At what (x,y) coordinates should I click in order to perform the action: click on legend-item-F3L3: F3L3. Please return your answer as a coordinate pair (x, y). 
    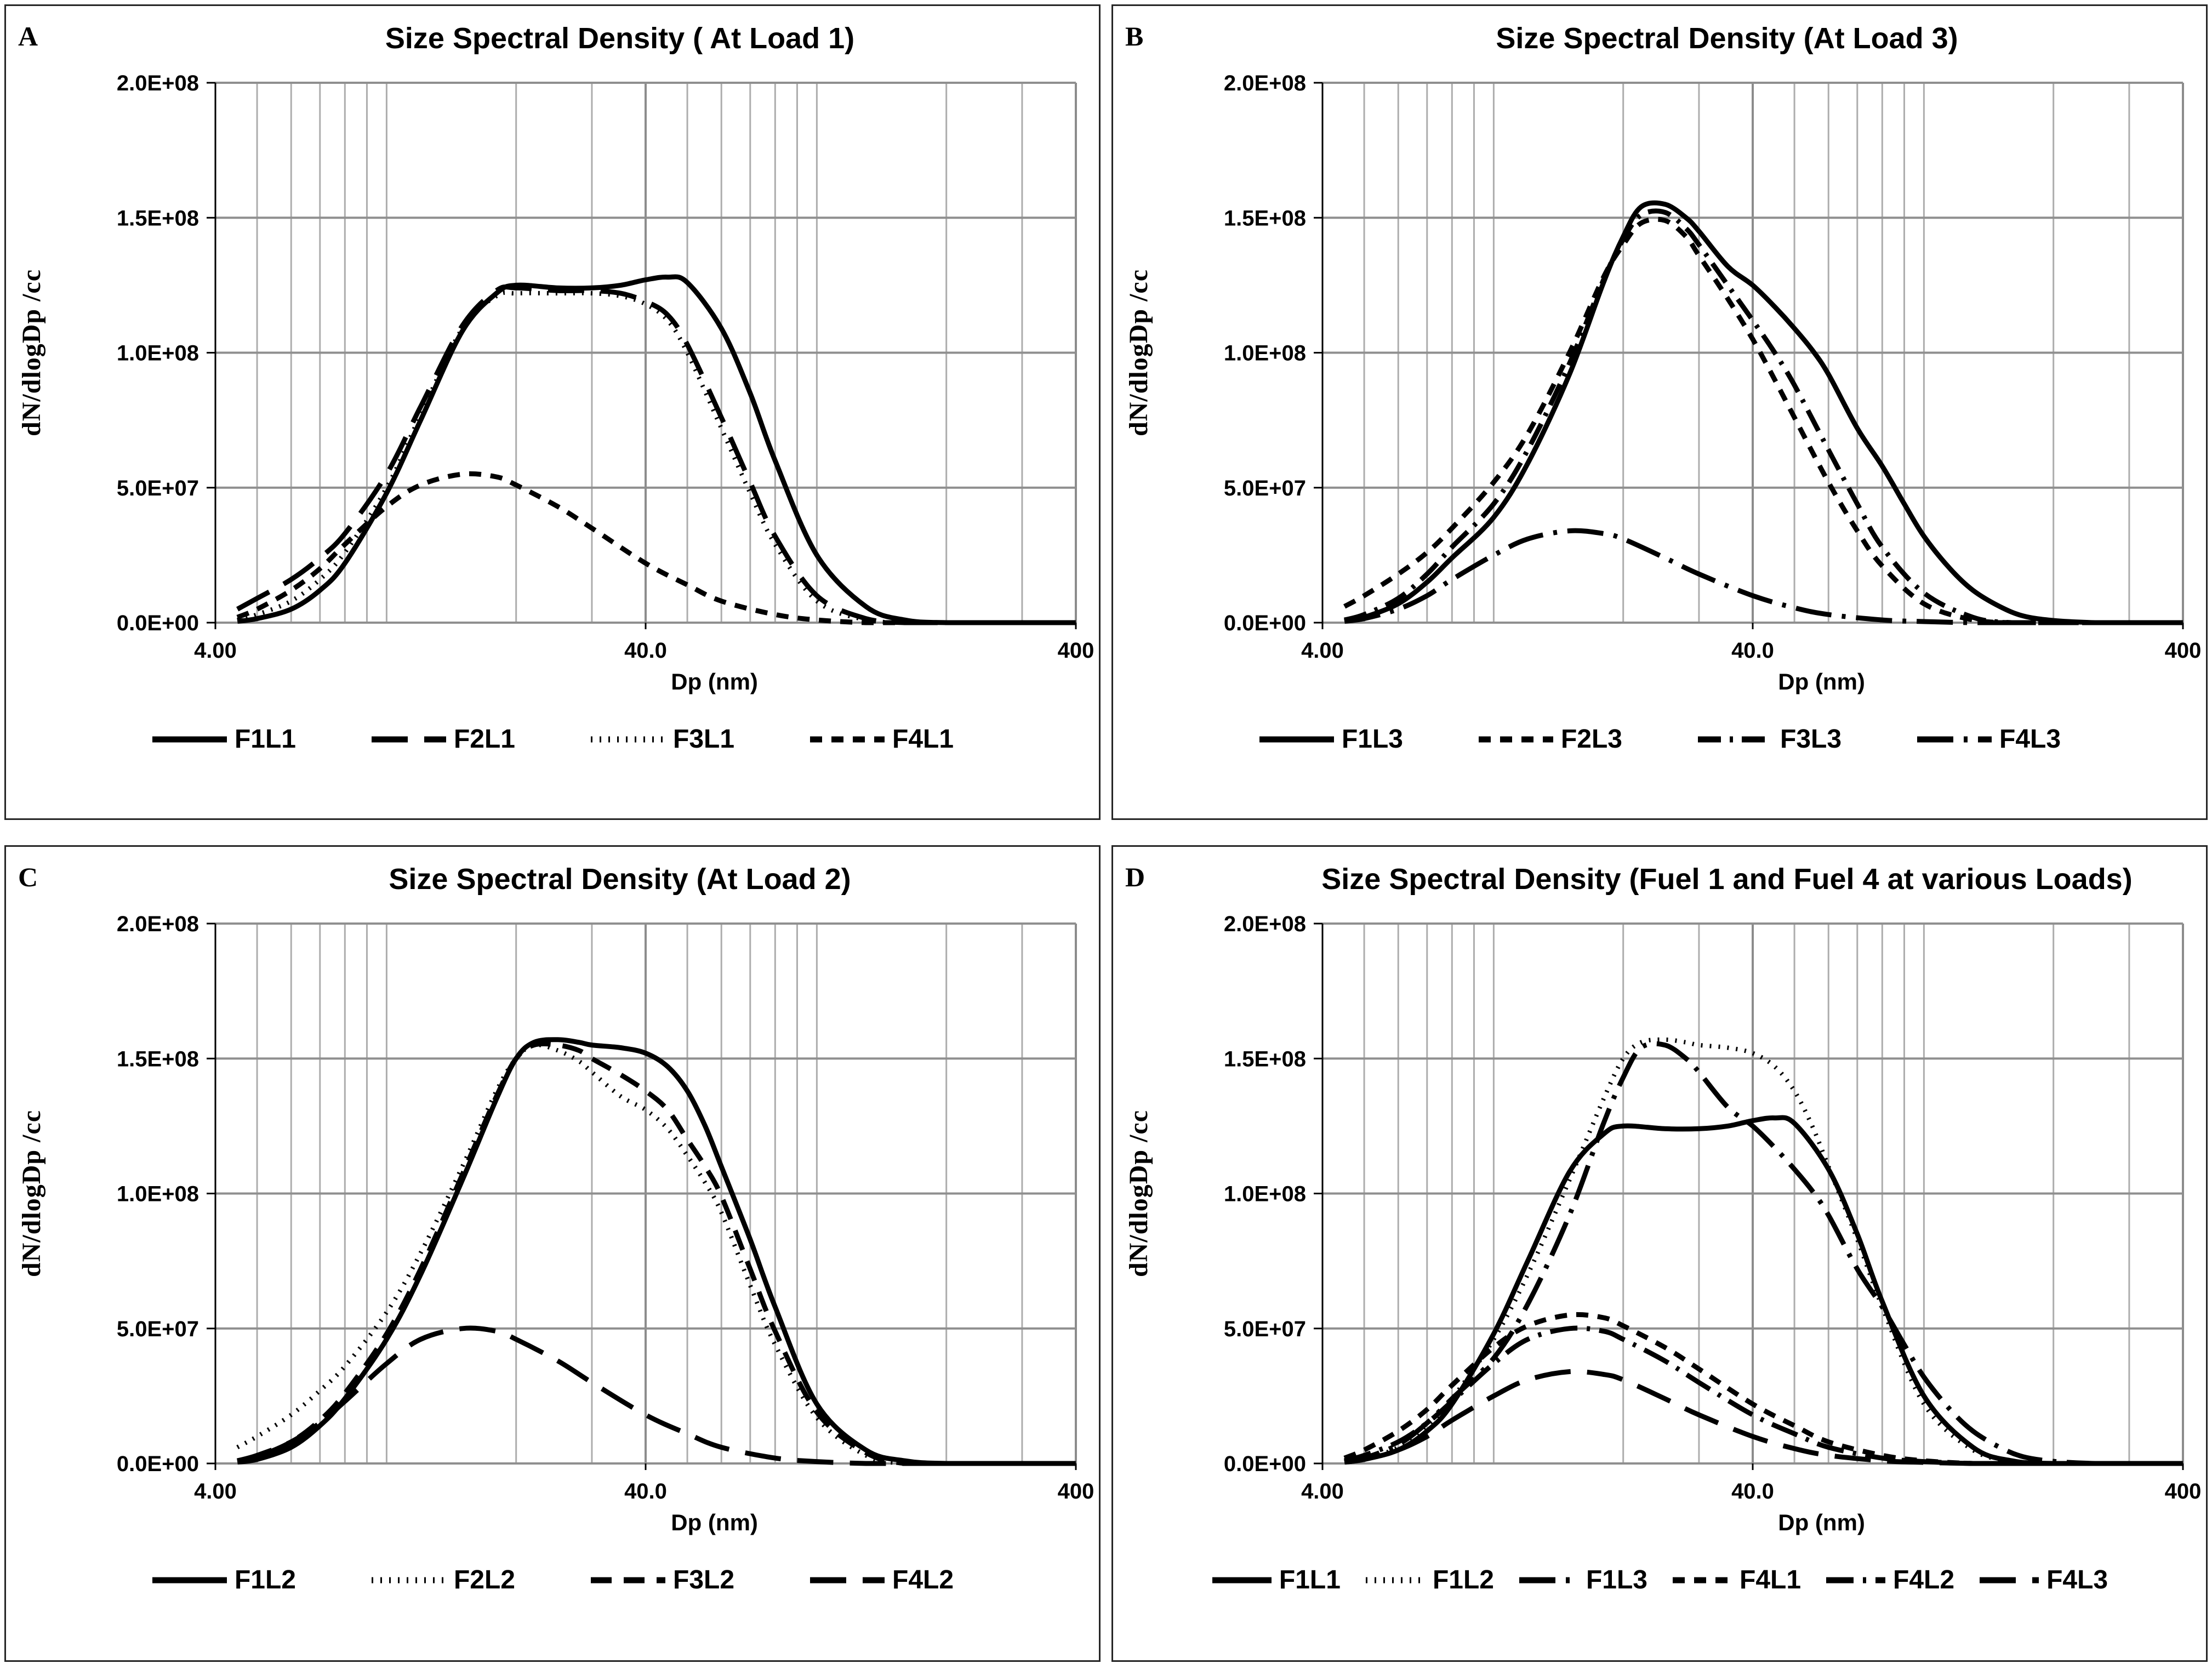
    Looking at the image, I should click on (1769, 739).